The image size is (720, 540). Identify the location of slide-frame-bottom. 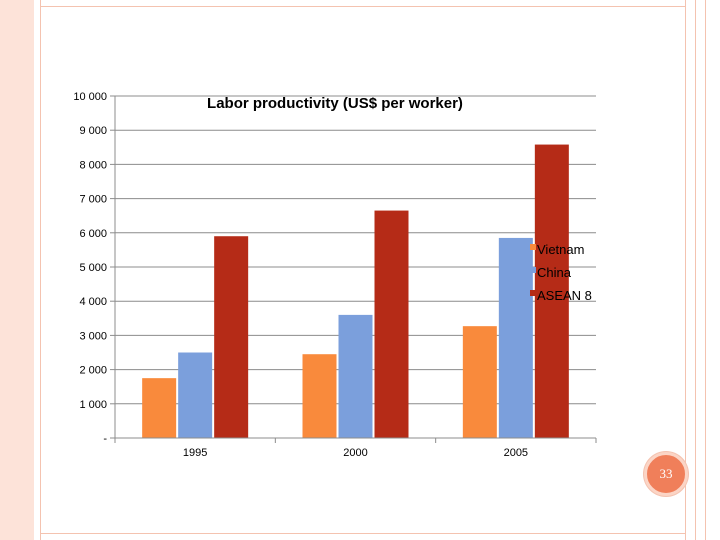
(363, 533).